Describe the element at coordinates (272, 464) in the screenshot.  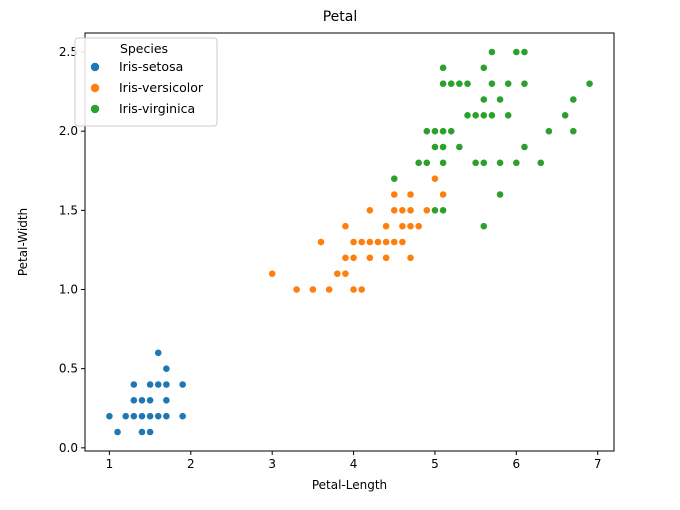
I see `x-tick-label: 3` at that location.